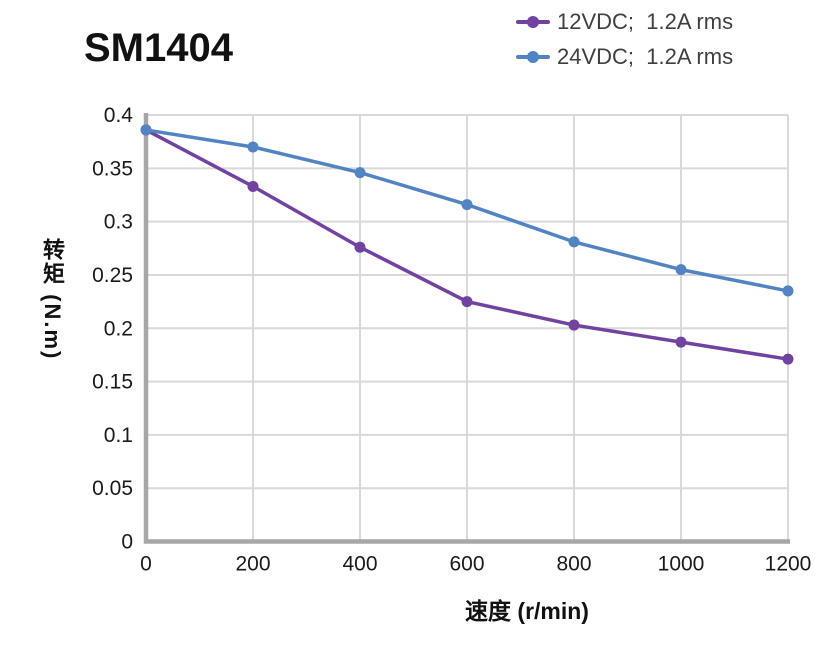  I want to click on y-tick-label: 0.05, so click(112, 488).